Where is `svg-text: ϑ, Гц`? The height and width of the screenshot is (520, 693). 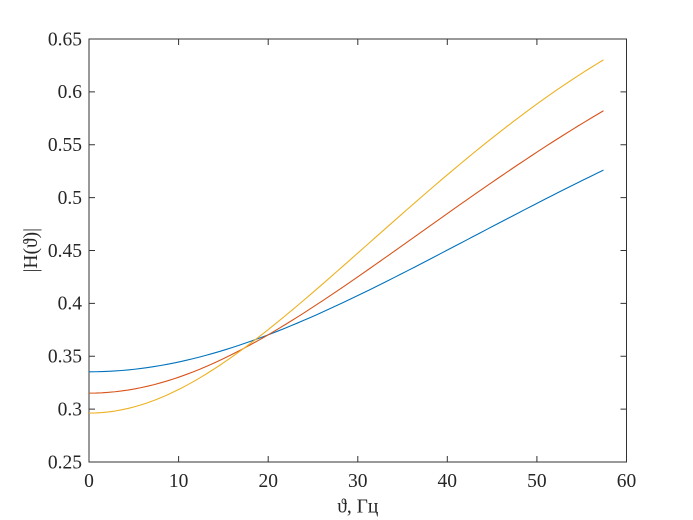 svg-text: ϑ, Гц is located at coordinates (357, 507).